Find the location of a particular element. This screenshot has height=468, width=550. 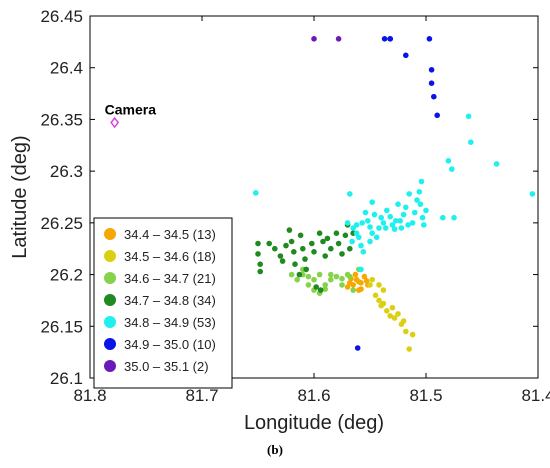

x-axis-label: Longitude (deg) is located at coordinates (314, 423).